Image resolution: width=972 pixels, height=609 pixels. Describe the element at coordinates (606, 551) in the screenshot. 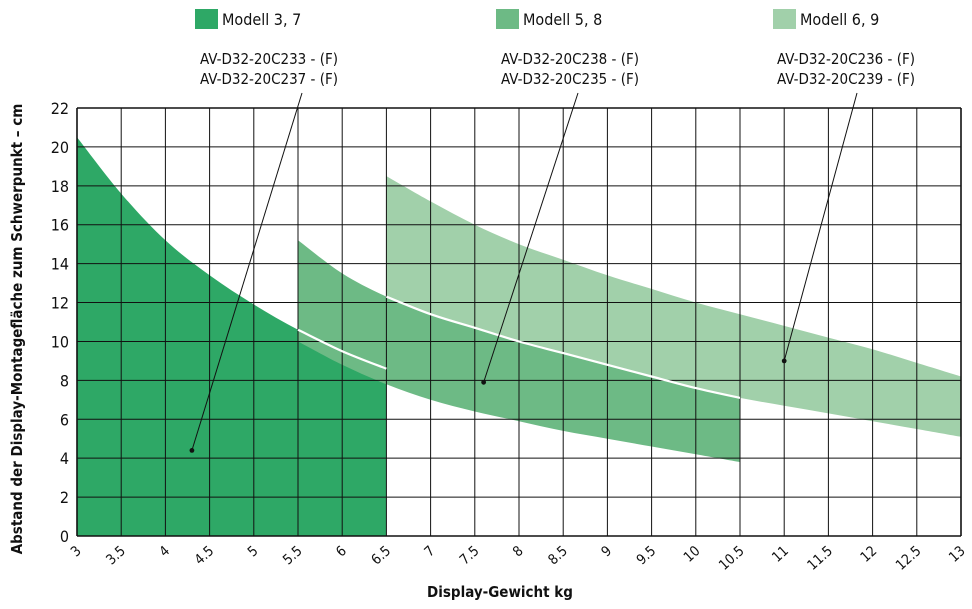

I see `x-tick-label: 9` at that location.